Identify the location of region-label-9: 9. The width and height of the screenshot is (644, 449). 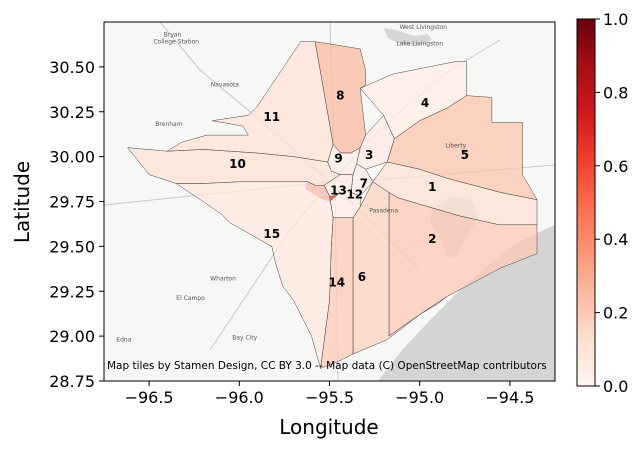
(338, 158).